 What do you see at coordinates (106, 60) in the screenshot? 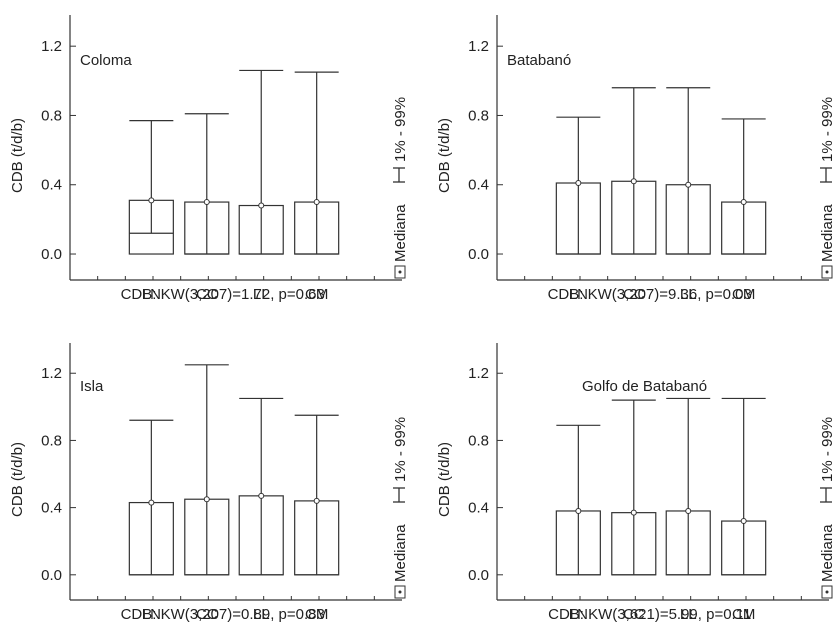
I see `panel-title: Coloma` at bounding box center [106, 60].